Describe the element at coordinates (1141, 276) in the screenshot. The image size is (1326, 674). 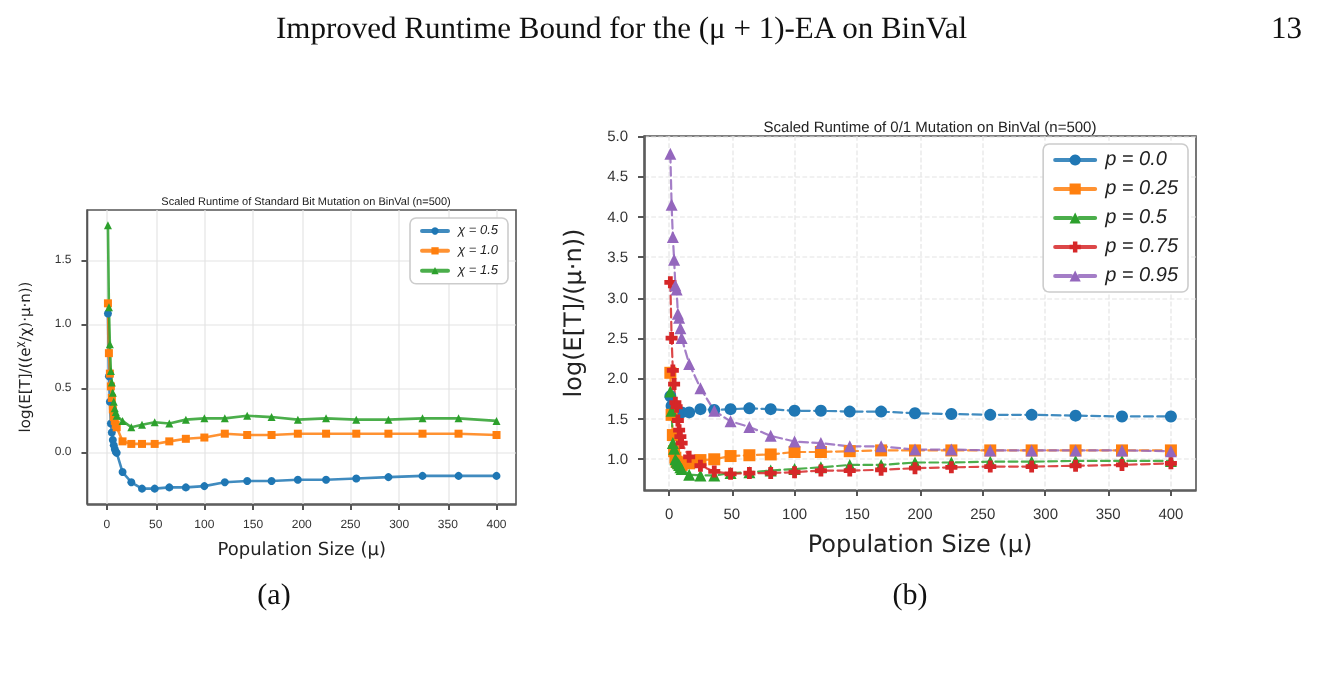
I see `legend-label: p = 0.95` at that location.